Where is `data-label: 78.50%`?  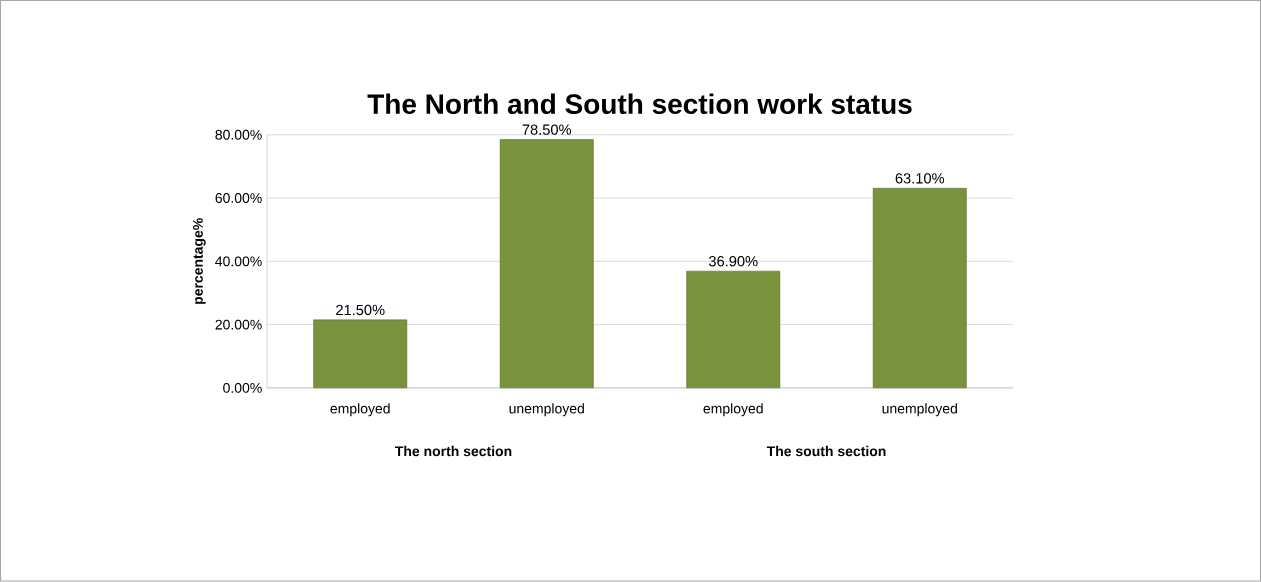
data-label: 78.50% is located at coordinates (547, 130).